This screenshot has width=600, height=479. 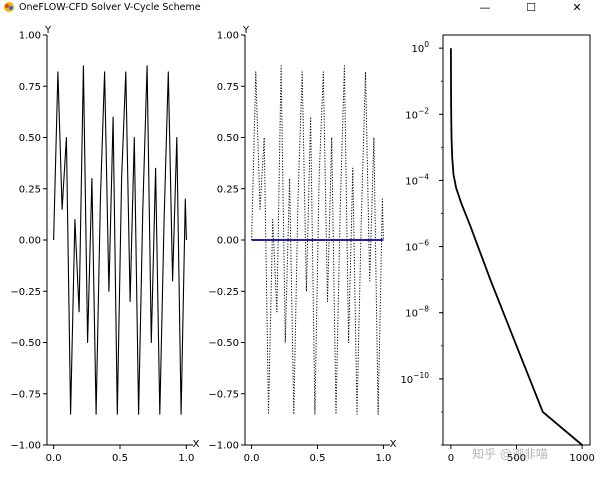 What do you see at coordinates (9, 7) in the screenshot?
I see `app-icon` at bounding box center [9, 7].